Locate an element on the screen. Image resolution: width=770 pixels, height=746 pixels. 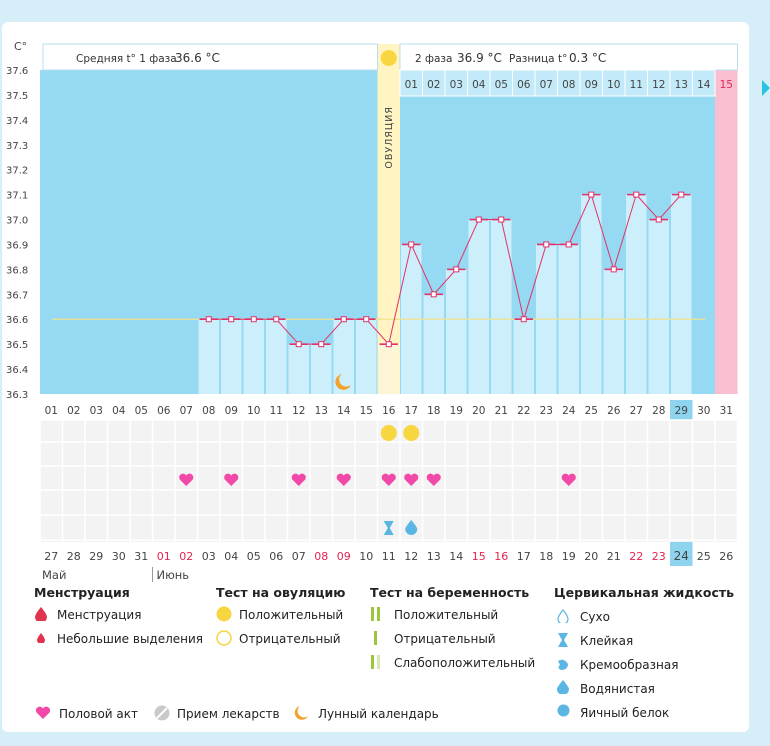
y-tick-label: 37.1 is located at coordinates (17, 196).